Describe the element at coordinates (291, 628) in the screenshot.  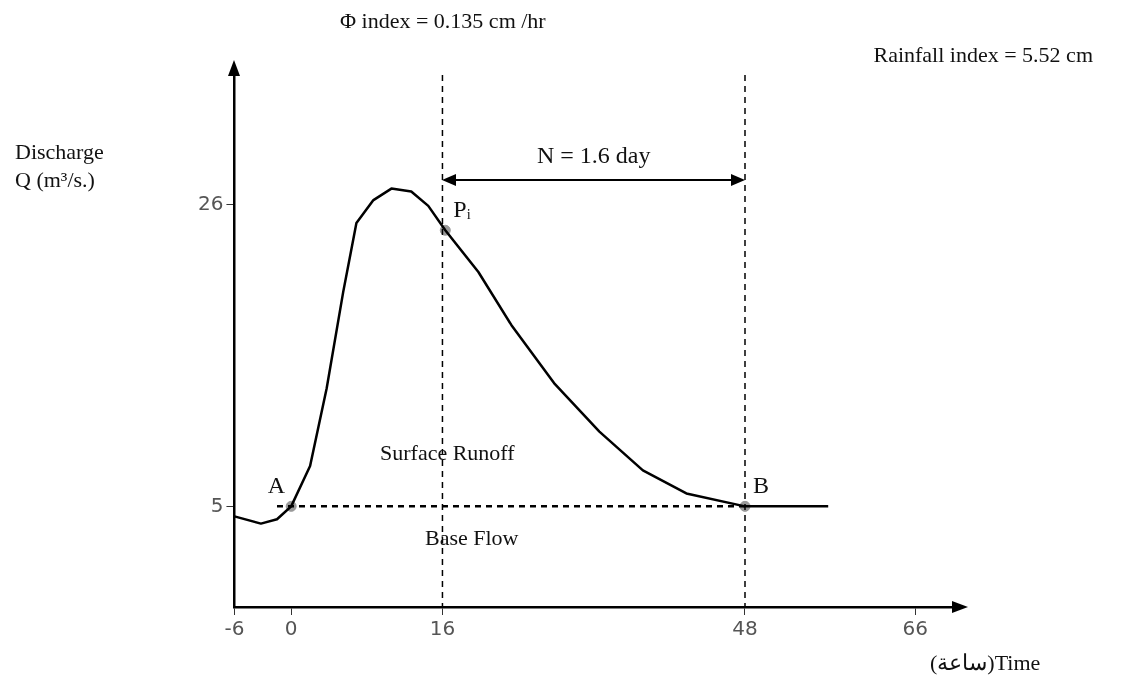
I see `x-tick-label: 0` at that location.